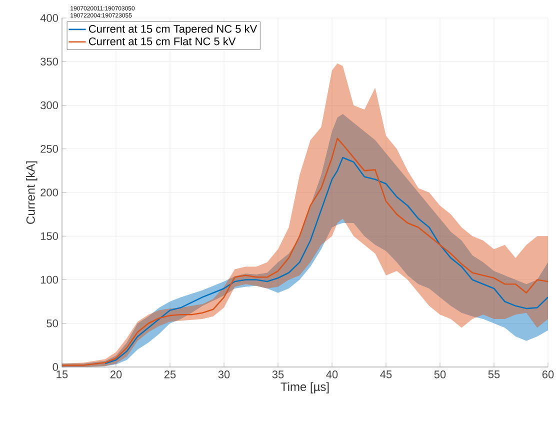 The image size is (560, 421). What do you see at coordinates (224, 374) in the screenshot?
I see `x-tick-label: 30` at bounding box center [224, 374].